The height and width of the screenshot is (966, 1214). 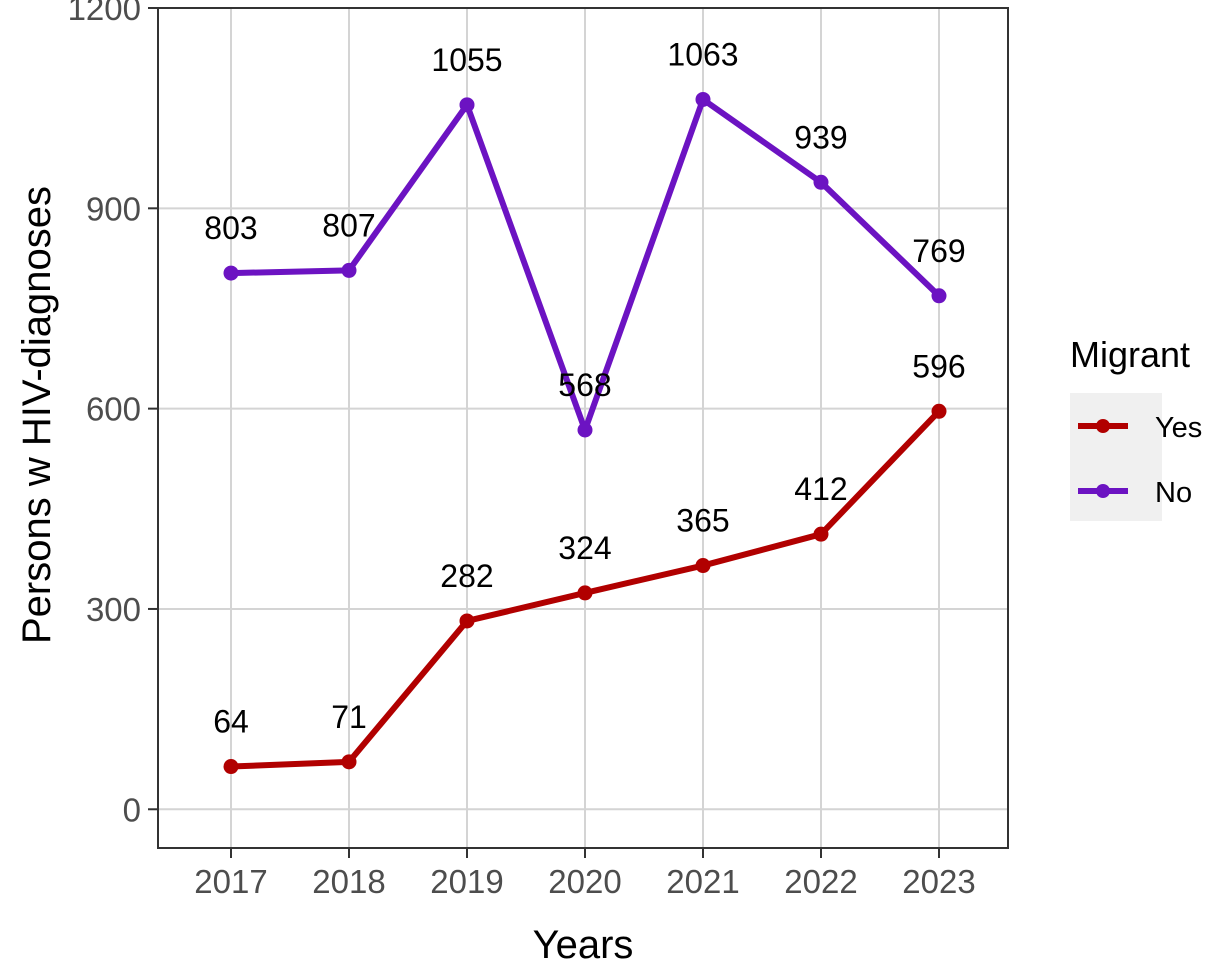 What do you see at coordinates (821, 534) in the screenshot?
I see `data-point-yes-2022` at bounding box center [821, 534].